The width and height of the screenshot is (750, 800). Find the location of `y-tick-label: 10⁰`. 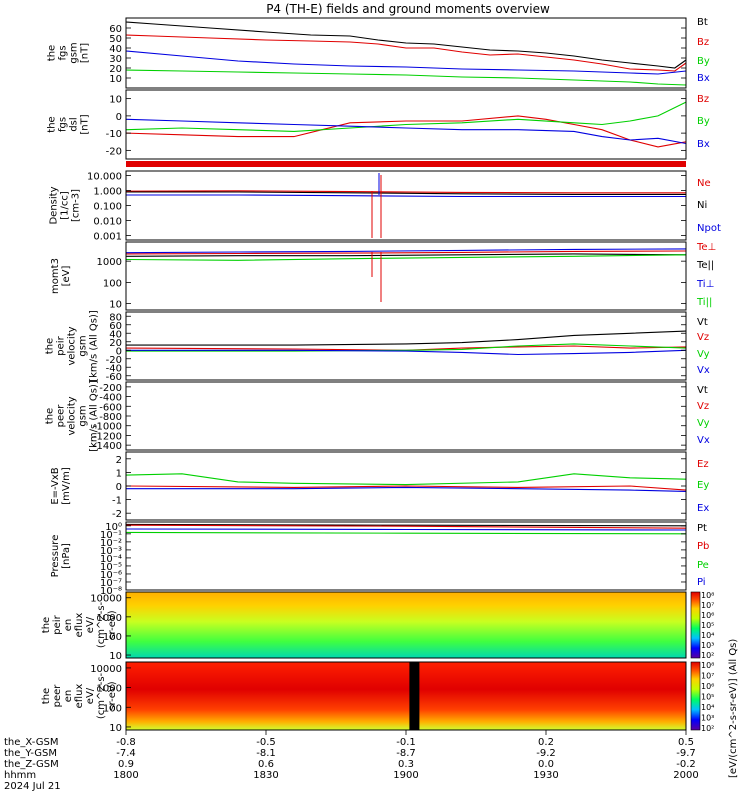

y-tick-label: 10⁰ is located at coordinates (113, 527).